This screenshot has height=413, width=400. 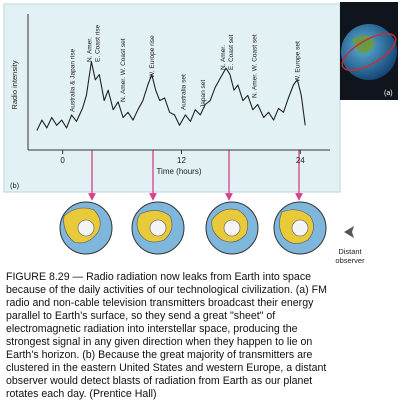 I want to click on caption-line: rotates each day. (Prentice Hall), so click(x=81, y=394).